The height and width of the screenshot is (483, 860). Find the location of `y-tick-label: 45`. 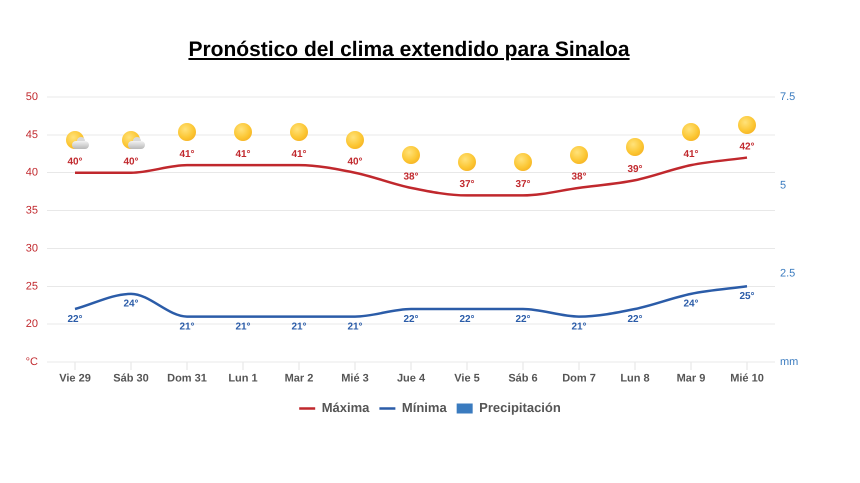

y-tick-label: 45 is located at coordinates (32, 134).